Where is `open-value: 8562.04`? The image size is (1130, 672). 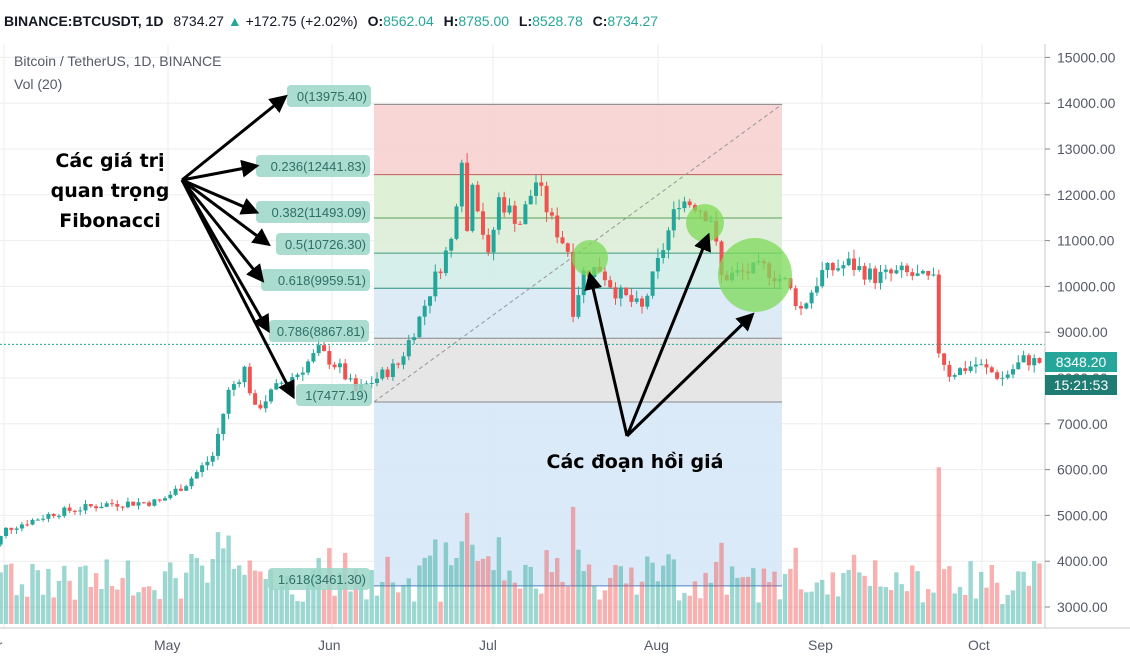
open-value: 8562.04 is located at coordinates (408, 21).